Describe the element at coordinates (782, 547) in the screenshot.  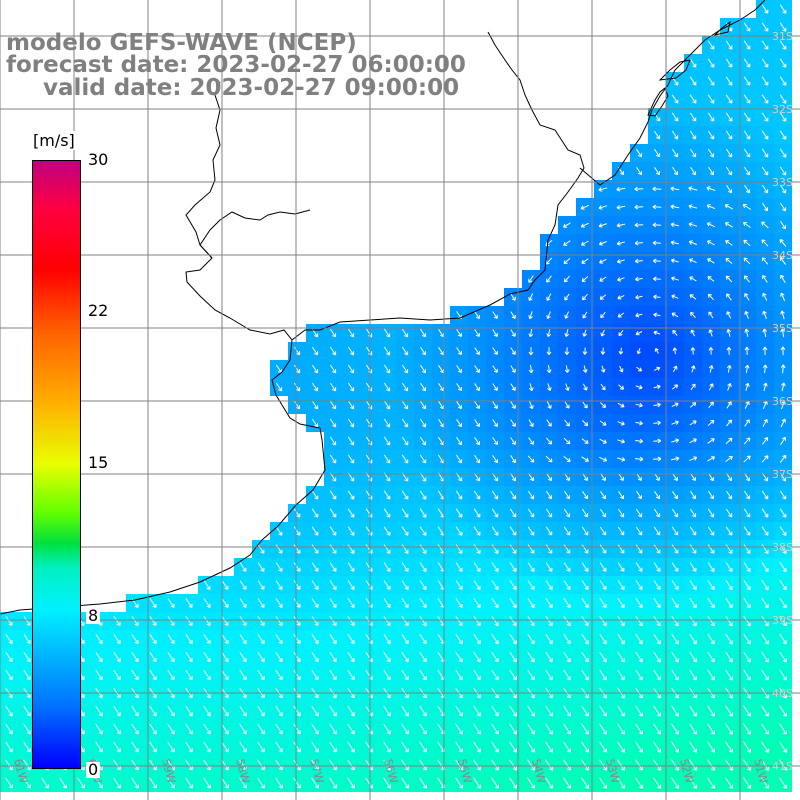
I see `latitude-label: 38S` at that location.